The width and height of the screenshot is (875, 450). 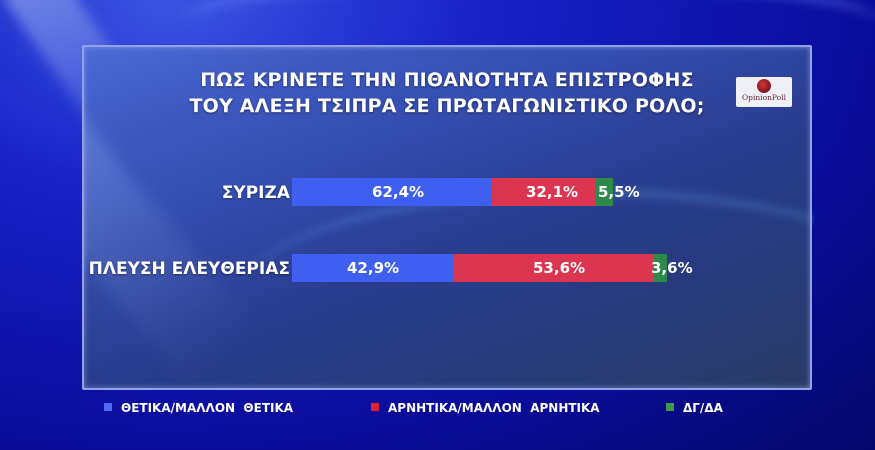 I want to click on value-label: 3,6%, so click(x=672, y=268).